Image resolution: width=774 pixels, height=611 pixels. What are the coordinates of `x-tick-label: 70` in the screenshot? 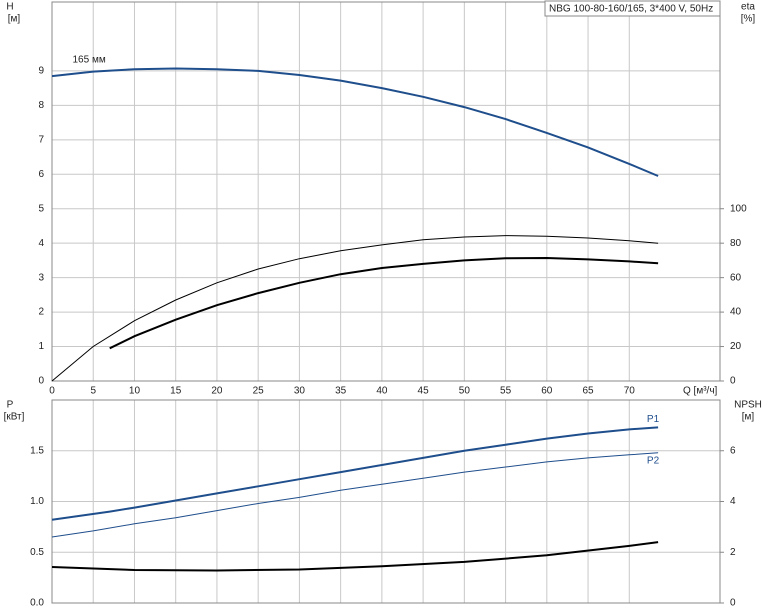 It's located at (630, 391).